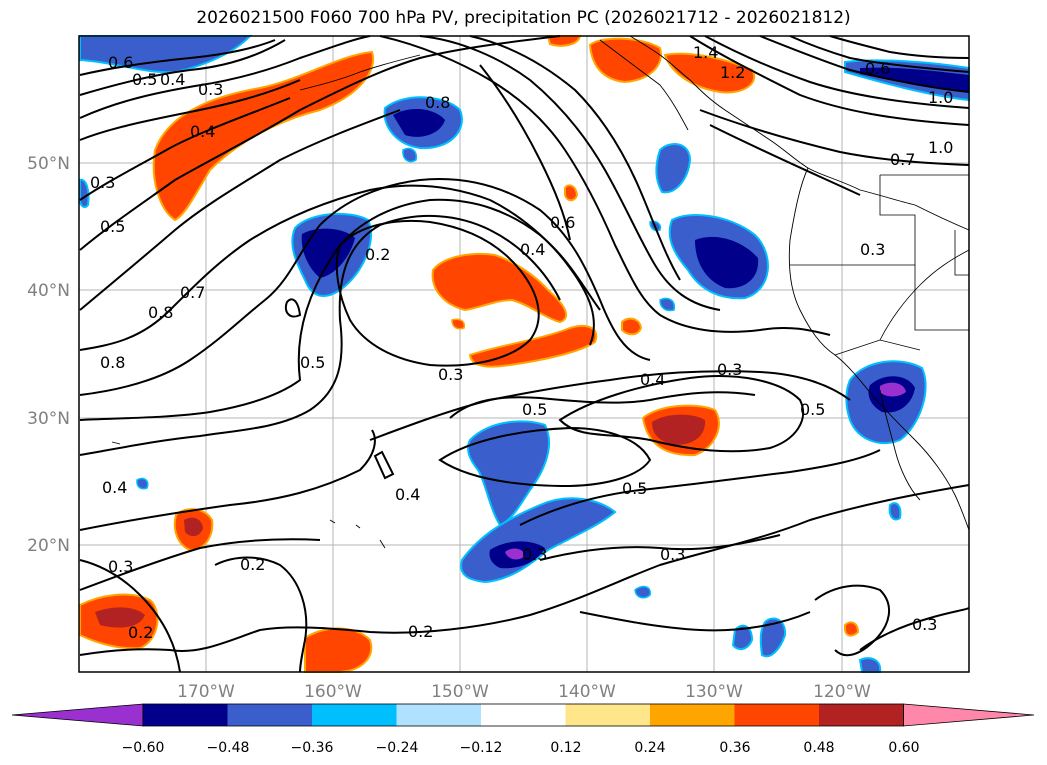 The height and width of the screenshot is (765, 1047). What do you see at coordinates (460, 692) in the screenshot?
I see `lon-label-150w: 150°W` at bounding box center [460, 692].